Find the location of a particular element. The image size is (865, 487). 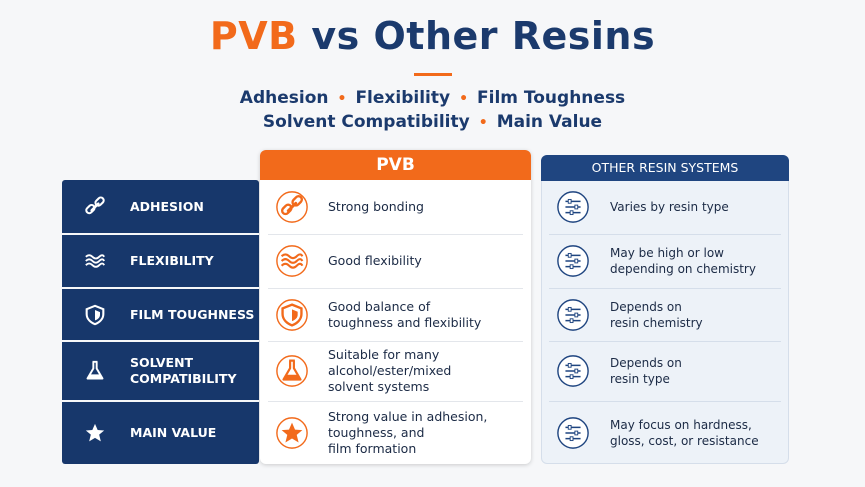

text-line: resin type is located at coordinates (640, 379).